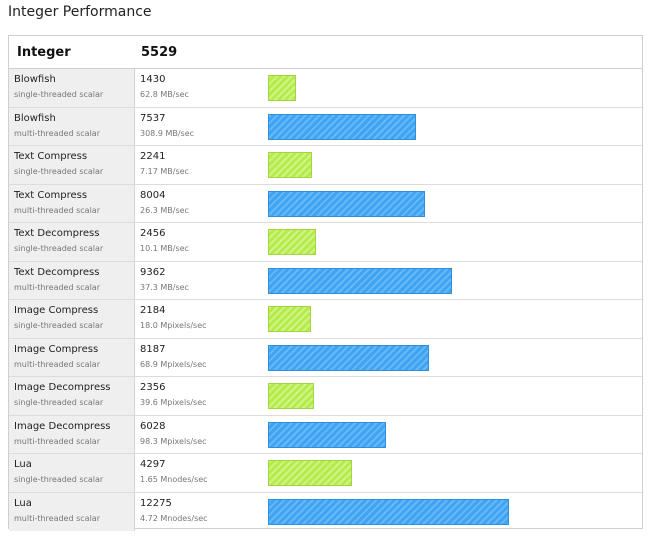  Describe the element at coordinates (153, 195) in the screenshot. I see `benchmark-score: 8004` at that location.